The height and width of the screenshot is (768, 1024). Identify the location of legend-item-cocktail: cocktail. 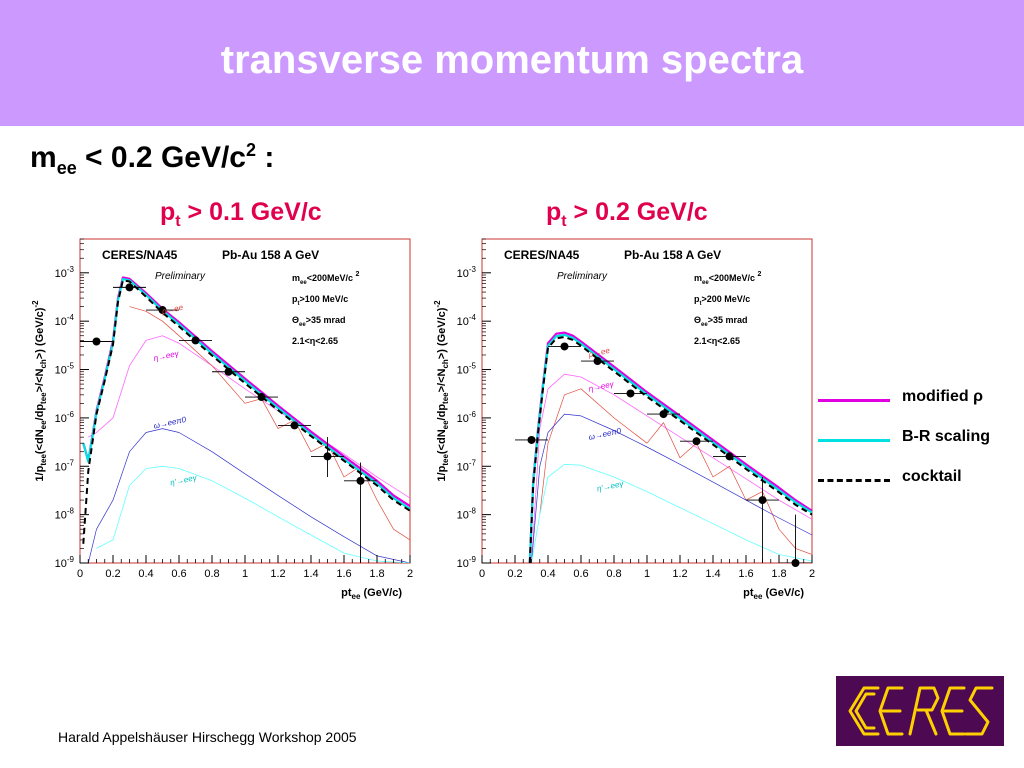
(918, 480).